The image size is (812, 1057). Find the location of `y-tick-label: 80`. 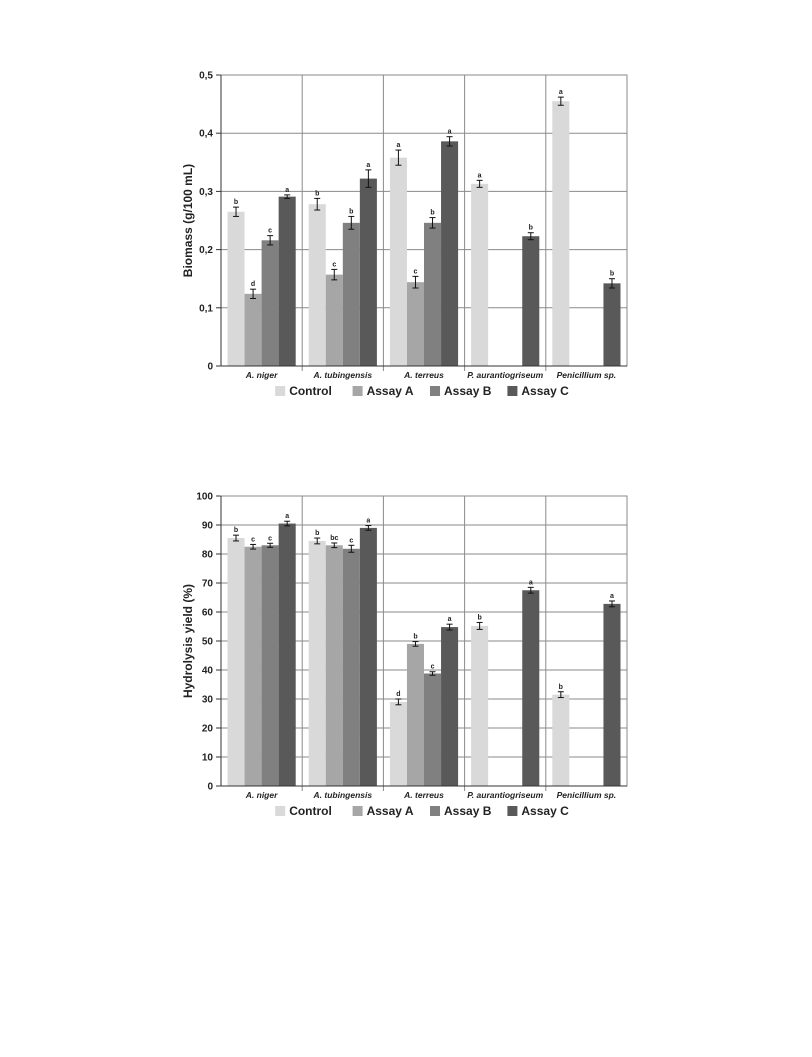

y-tick-label: 80 is located at coordinates (208, 555).